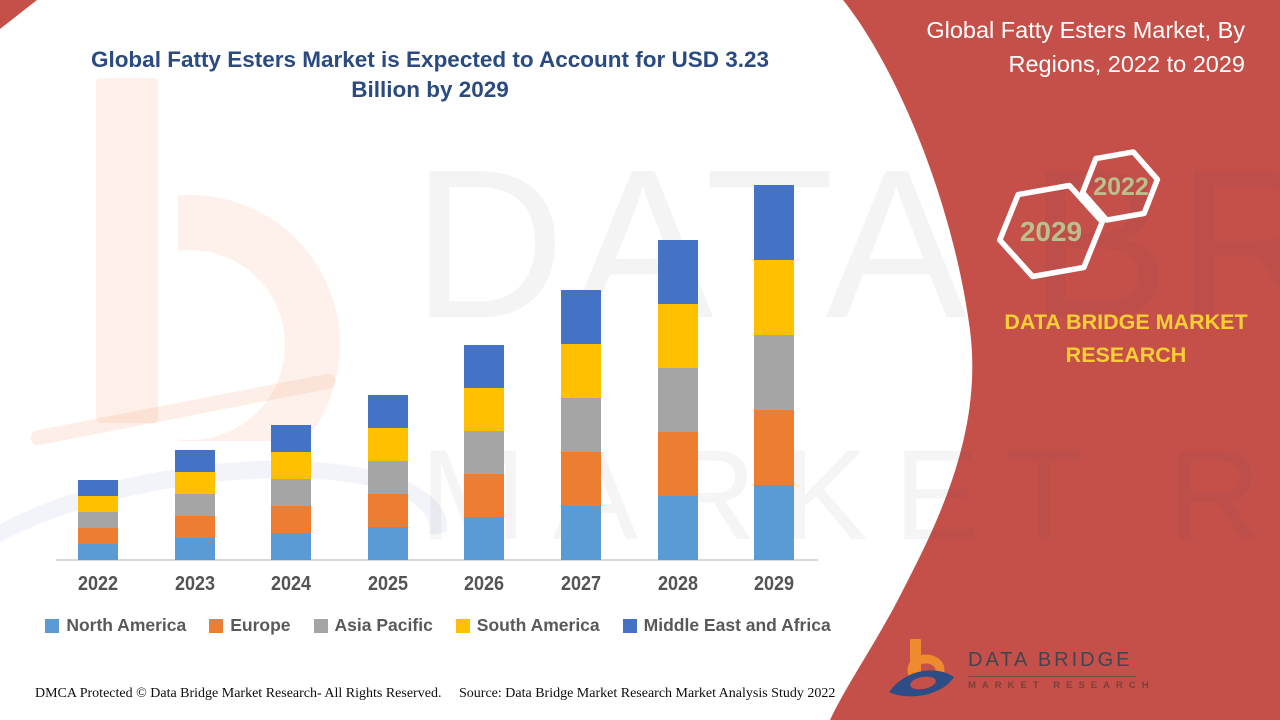 The height and width of the screenshot is (720, 1280). What do you see at coordinates (437, 560) in the screenshot?
I see `x-axis-line` at bounding box center [437, 560].